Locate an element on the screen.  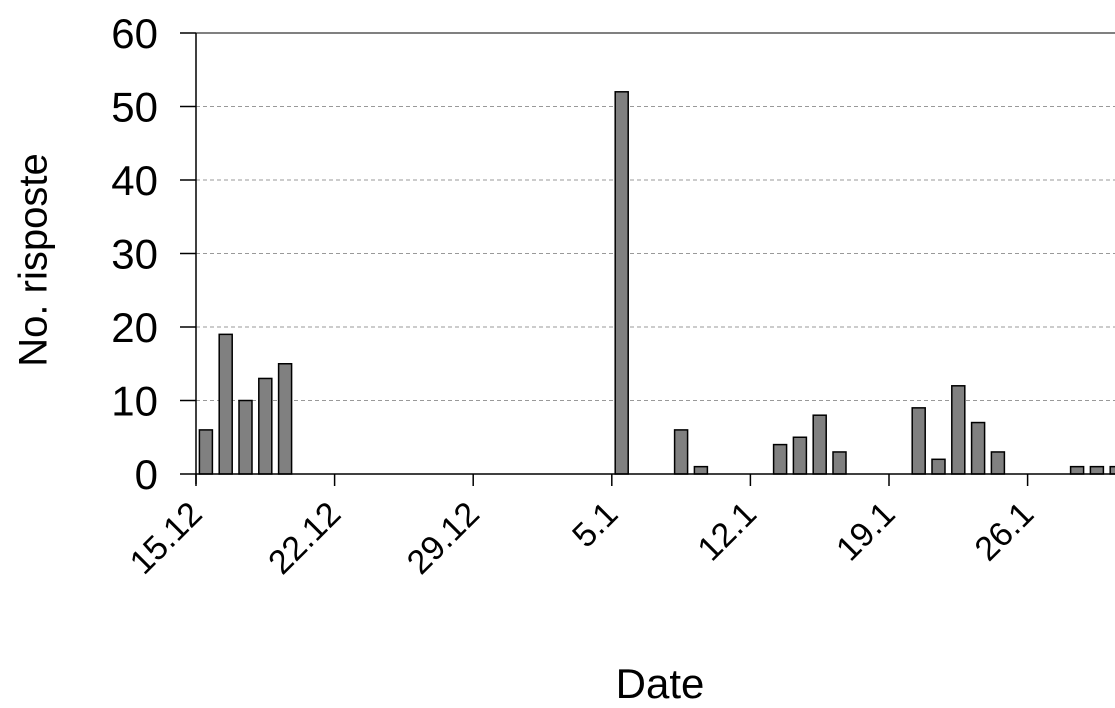
y-tick-labels: 0 10 20 30 40 50 60 is located at coordinates (134, 254).